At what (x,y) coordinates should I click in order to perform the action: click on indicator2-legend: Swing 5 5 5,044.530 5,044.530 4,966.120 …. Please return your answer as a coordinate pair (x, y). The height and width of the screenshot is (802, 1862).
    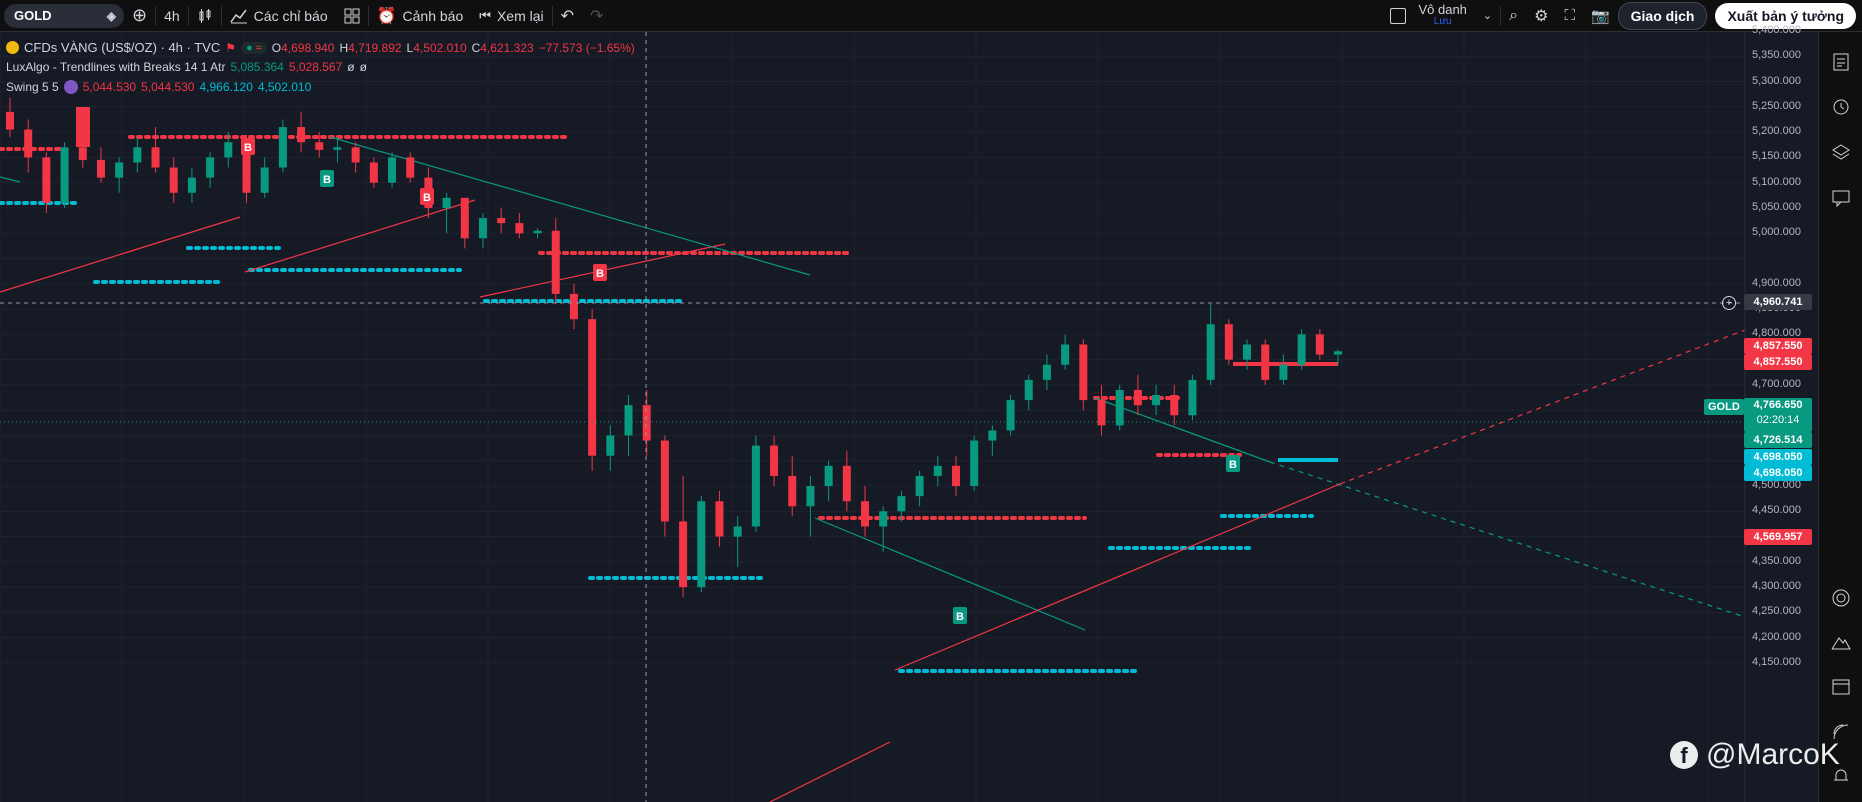
    Looking at the image, I should click on (158, 87).